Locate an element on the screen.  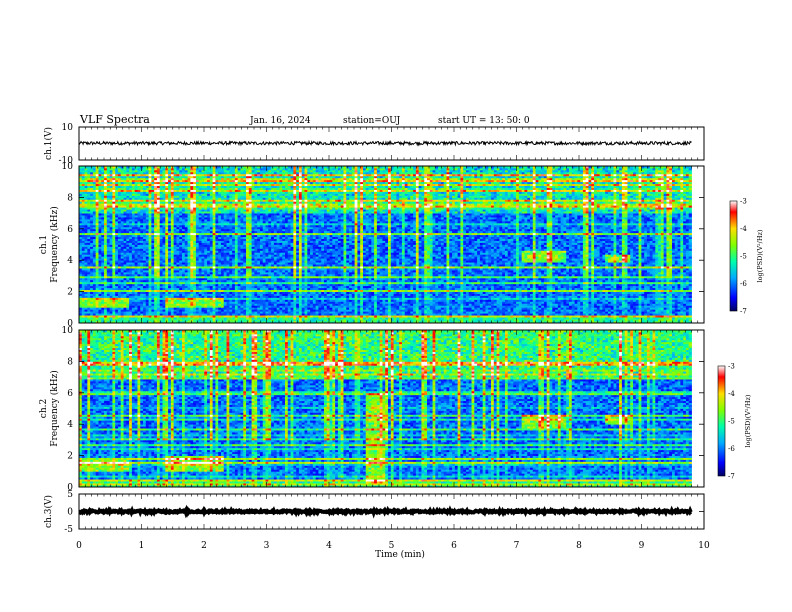
time-x-axis: 0 1 2 3 4 5 6 7 8 9 10 Time (min) is located at coordinates (393, 550).